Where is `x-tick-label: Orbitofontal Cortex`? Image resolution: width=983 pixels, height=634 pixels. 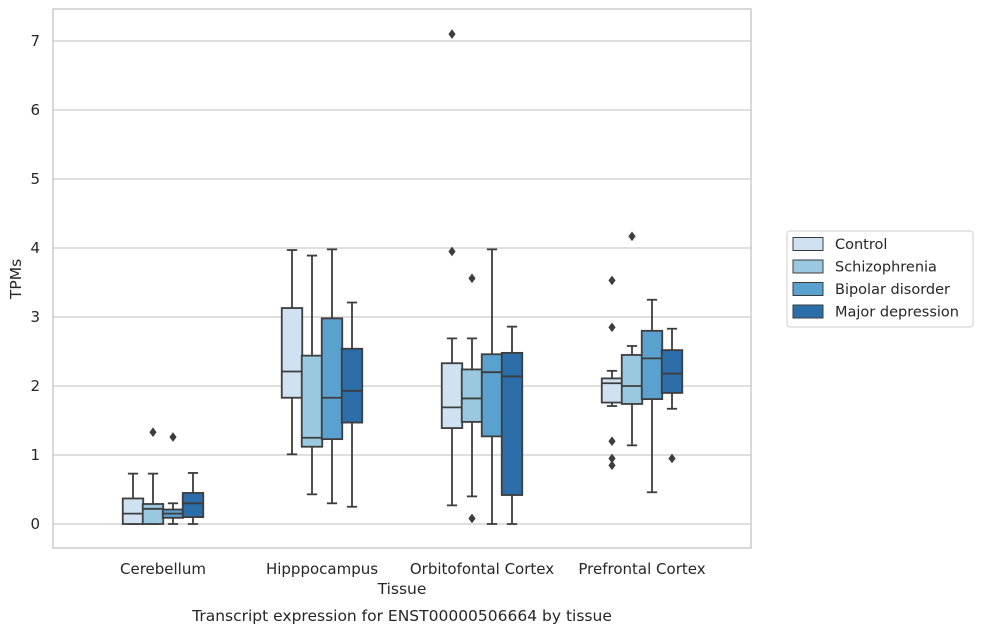 x-tick-label: Orbitofontal Cortex is located at coordinates (482, 569).